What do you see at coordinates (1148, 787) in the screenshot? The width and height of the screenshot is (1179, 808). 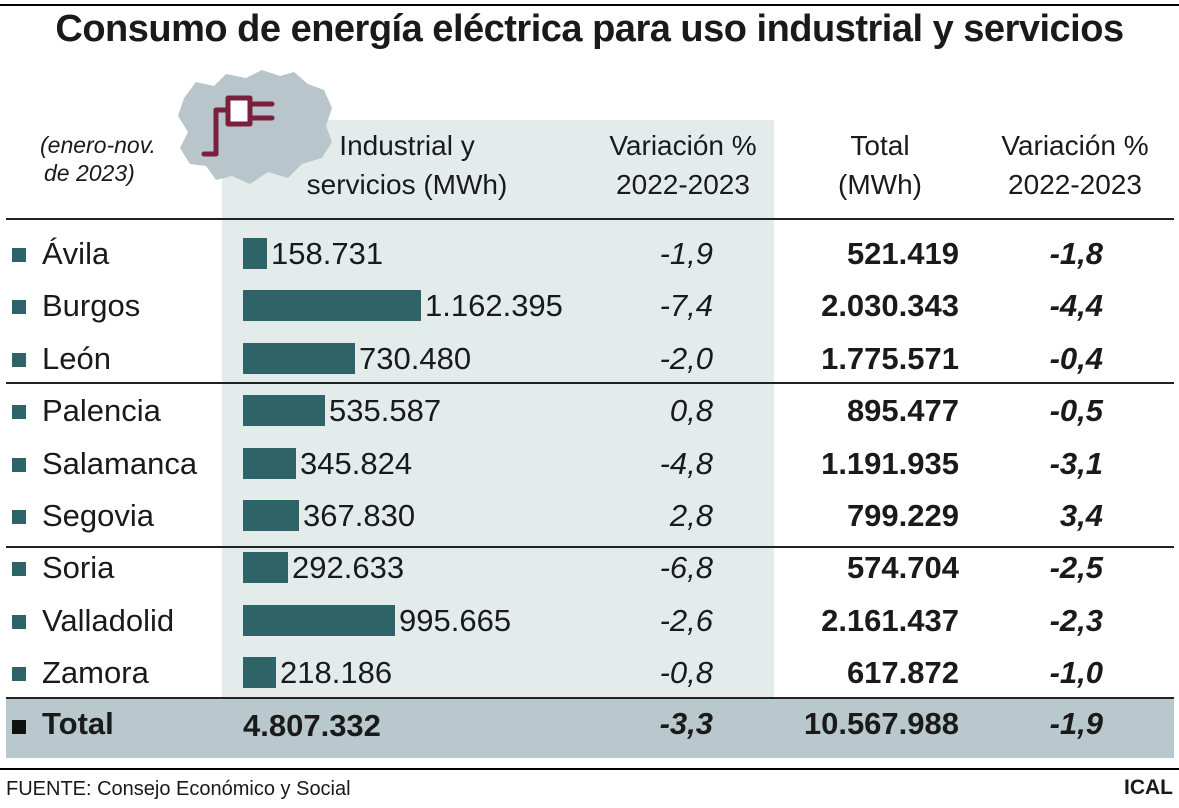 I see `brand-logo: ICAL` at bounding box center [1148, 787].